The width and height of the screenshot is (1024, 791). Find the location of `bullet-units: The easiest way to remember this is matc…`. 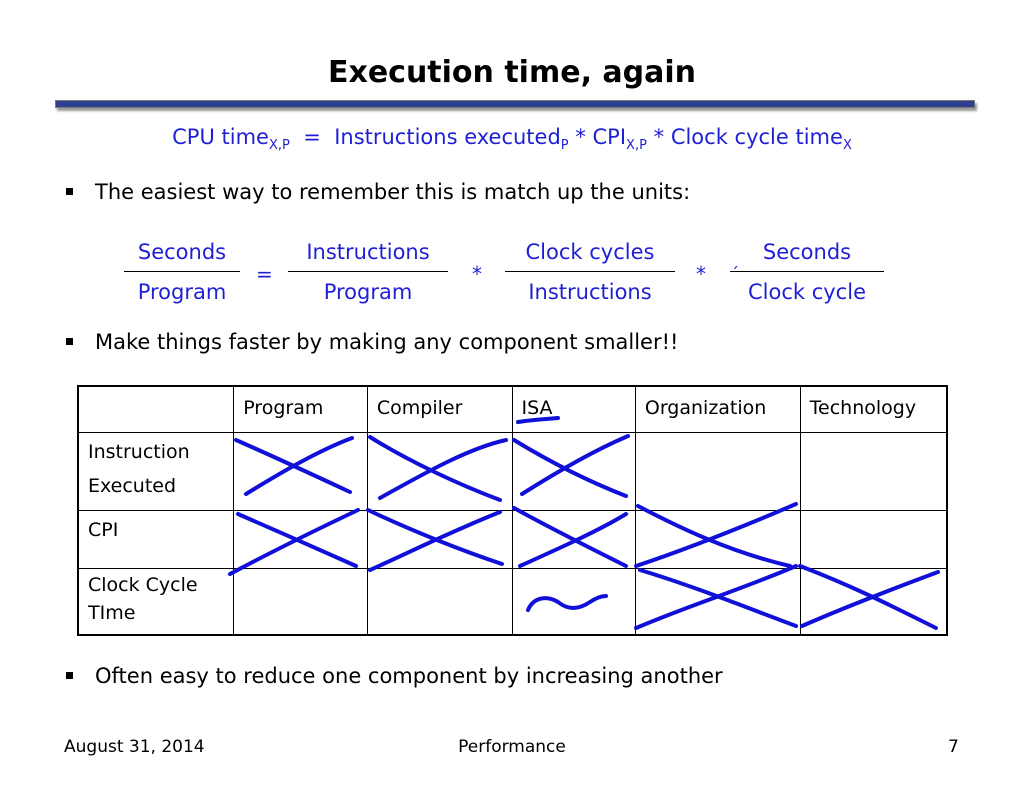

bullet-units: The easiest way to remember this is matc… is located at coordinates (378, 192).